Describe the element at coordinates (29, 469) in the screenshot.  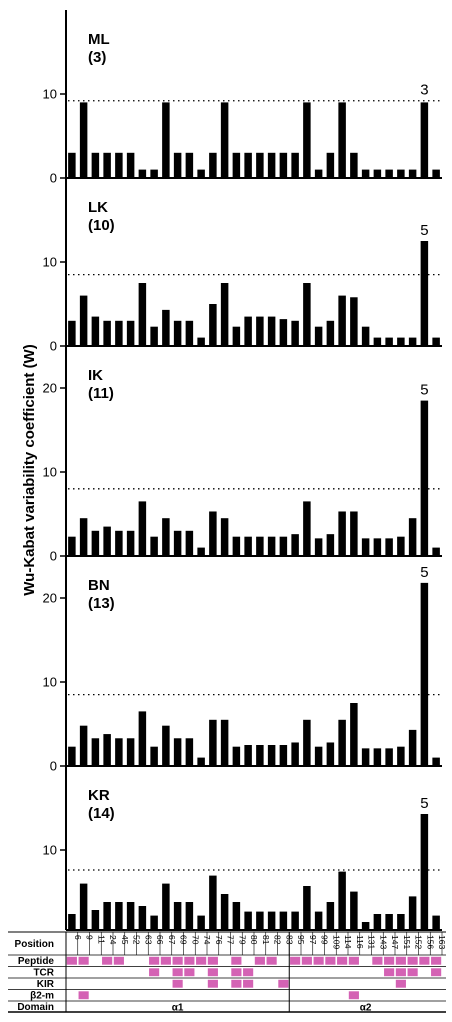
I see `y-axis-label: Wu-Kabat variability coefficient (W)` at that location.